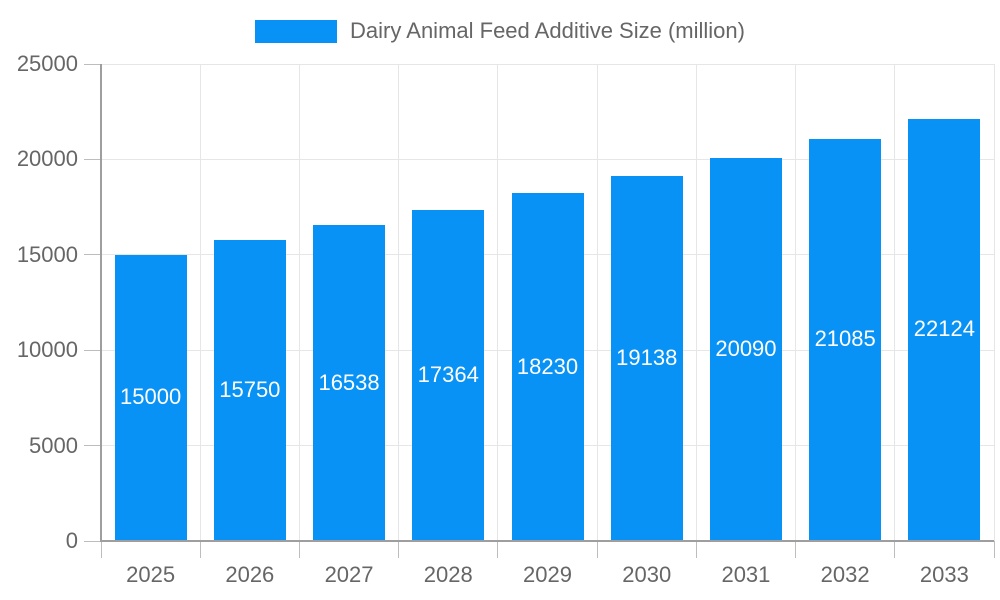 The image size is (1000, 600). Describe the element at coordinates (296, 31) in the screenshot. I see `legend-color-swatch` at that location.